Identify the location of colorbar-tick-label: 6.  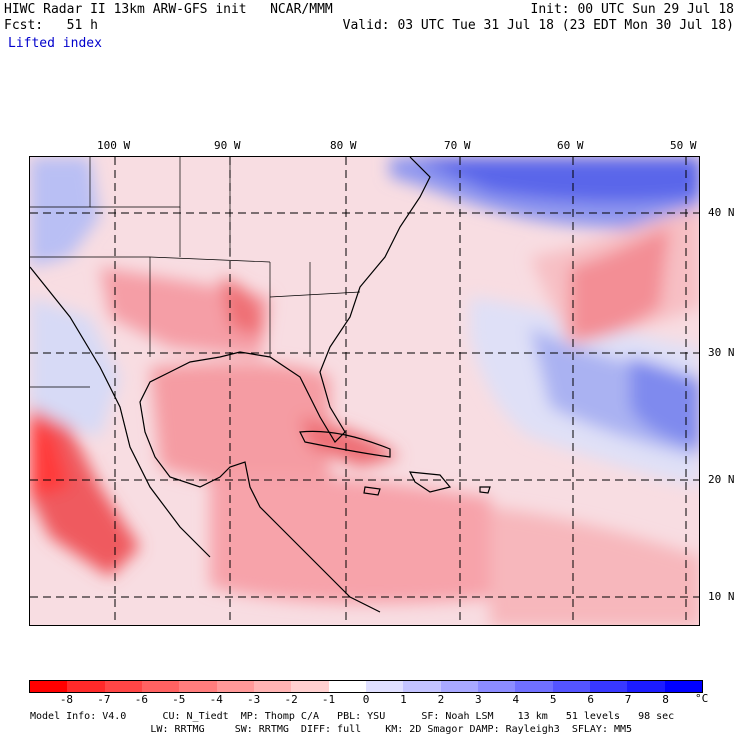
(590, 699).